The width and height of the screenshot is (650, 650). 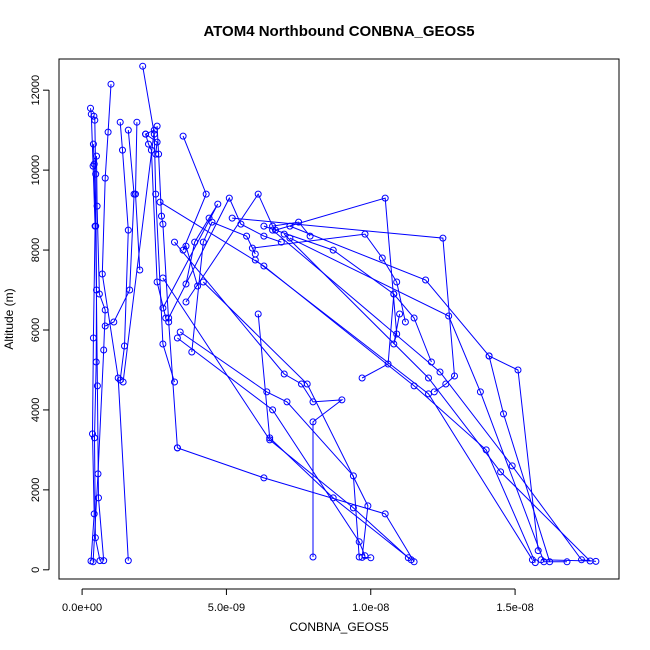 What do you see at coordinates (36, 90) in the screenshot?
I see `y-tick-label: 12000` at bounding box center [36, 90].